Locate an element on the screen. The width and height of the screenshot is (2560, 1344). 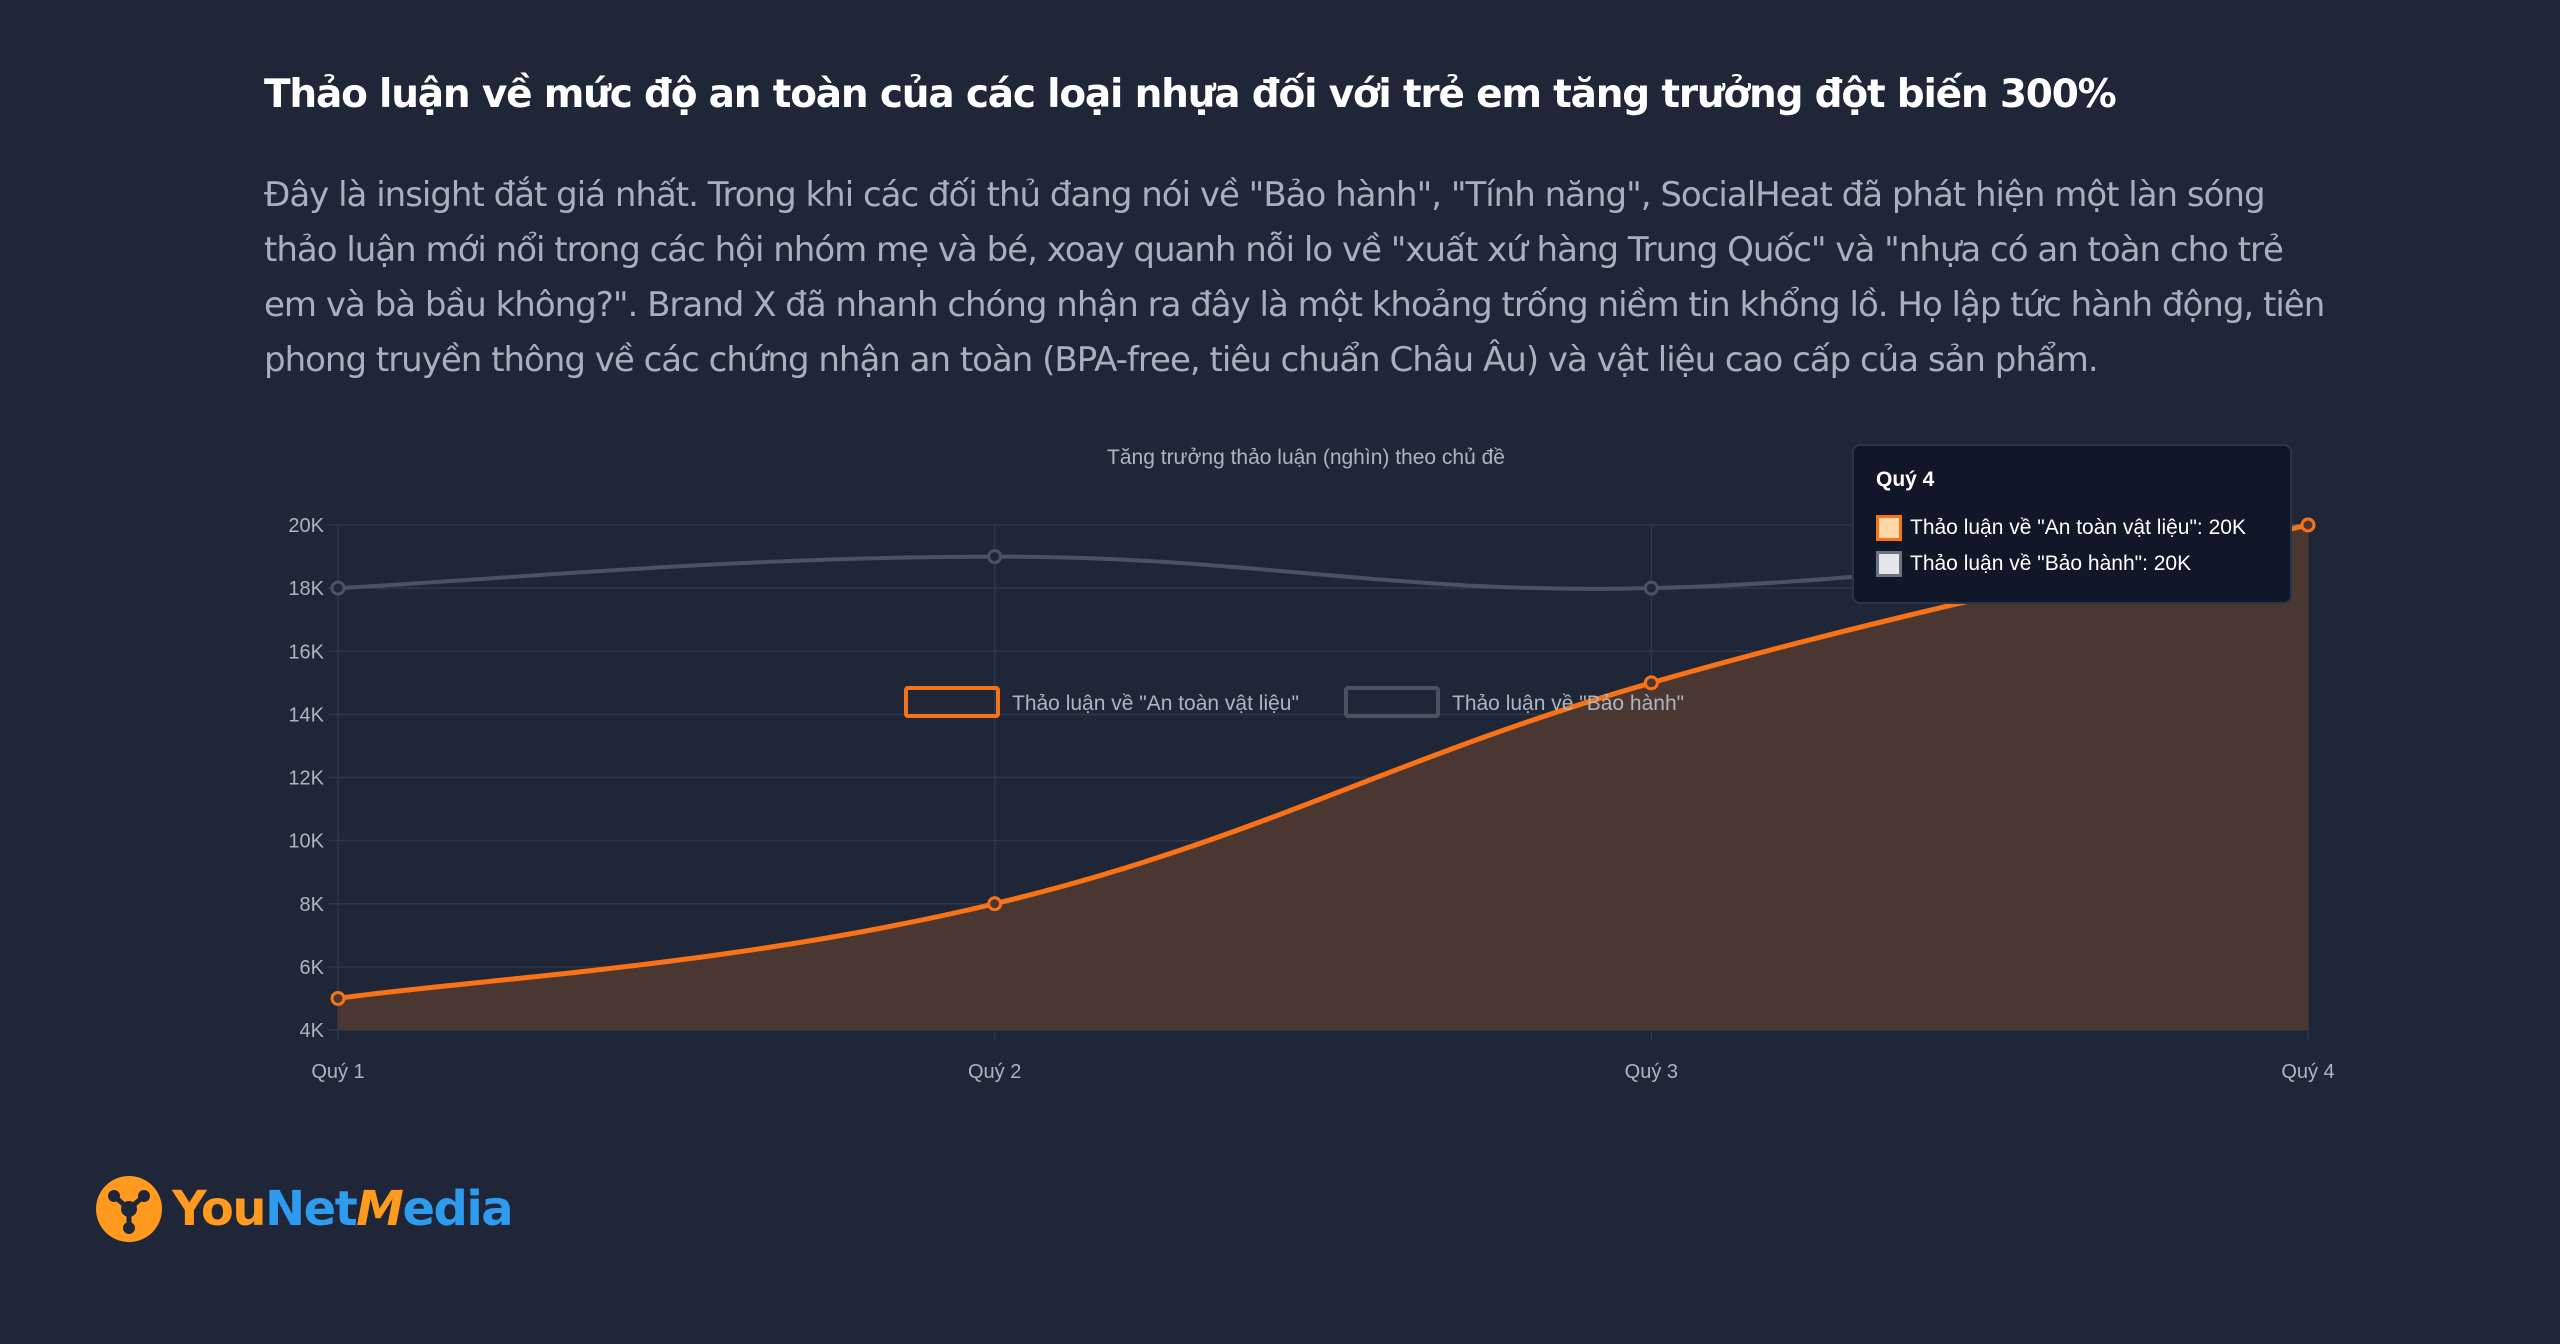
y-tick-label: 4K is located at coordinates (312, 1031).